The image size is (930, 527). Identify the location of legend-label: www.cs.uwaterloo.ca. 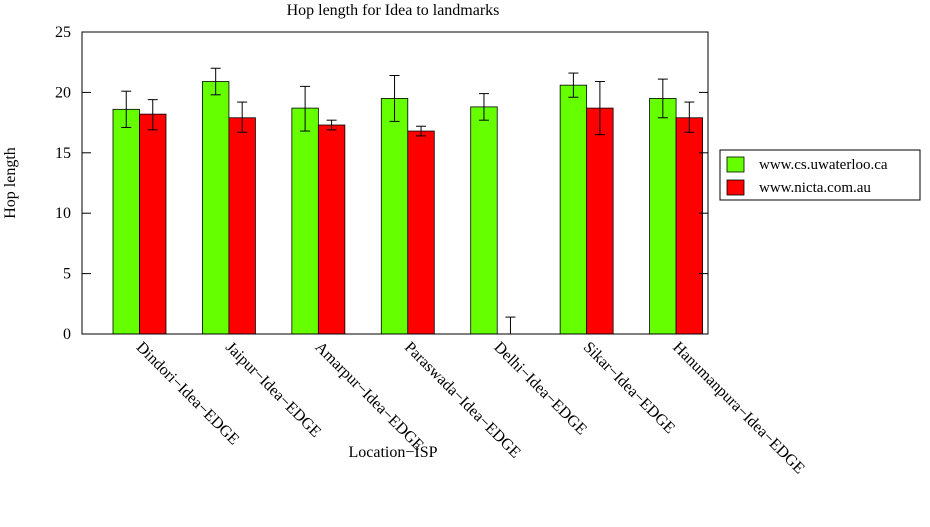
(823, 165).